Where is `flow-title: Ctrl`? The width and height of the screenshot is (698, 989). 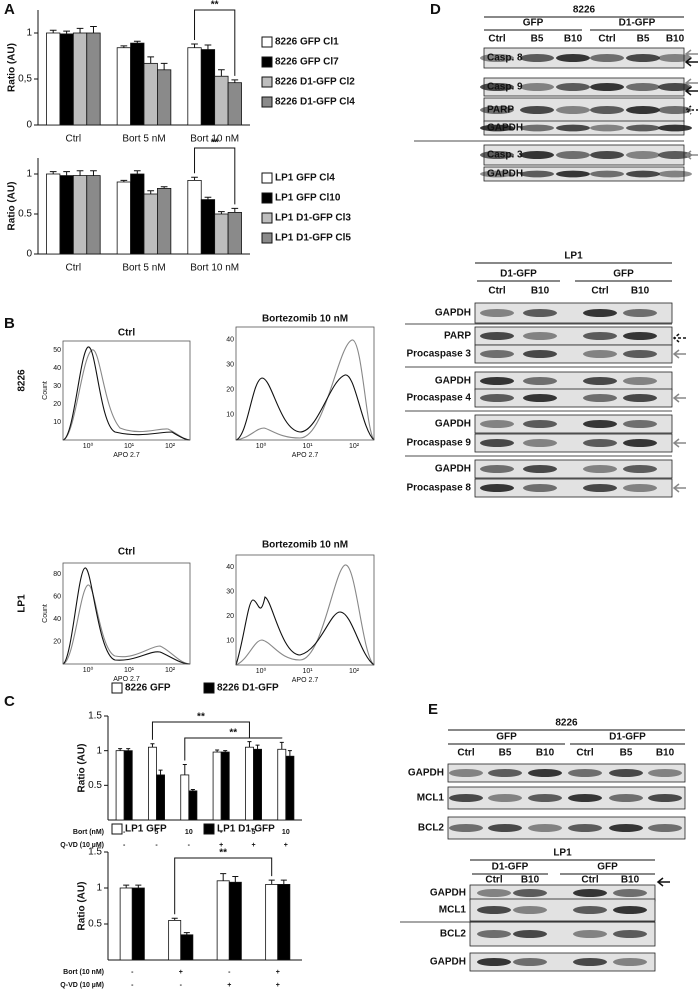 flow-title: Ctrl is located at coordinates (126, 552).